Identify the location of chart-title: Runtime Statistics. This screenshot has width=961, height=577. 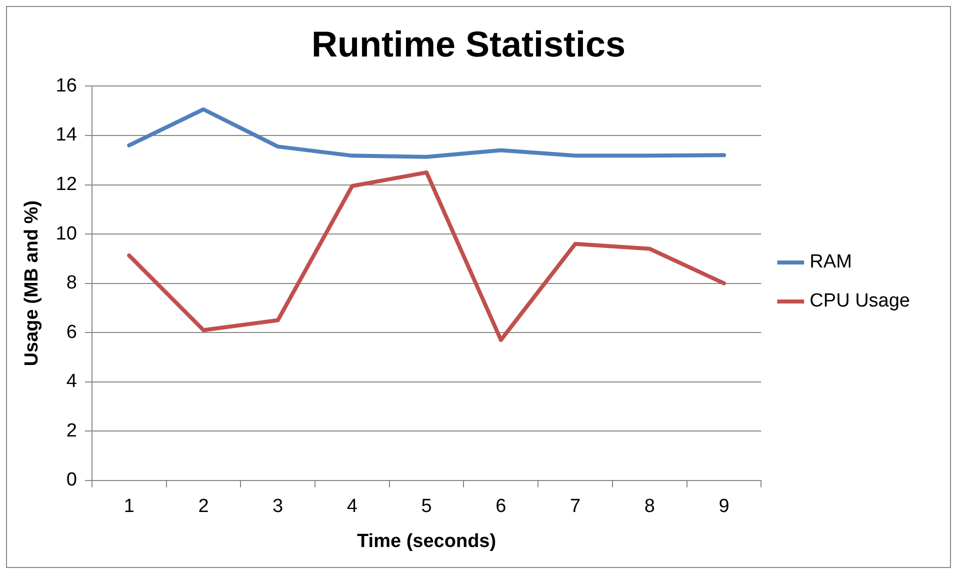
(468, 44).